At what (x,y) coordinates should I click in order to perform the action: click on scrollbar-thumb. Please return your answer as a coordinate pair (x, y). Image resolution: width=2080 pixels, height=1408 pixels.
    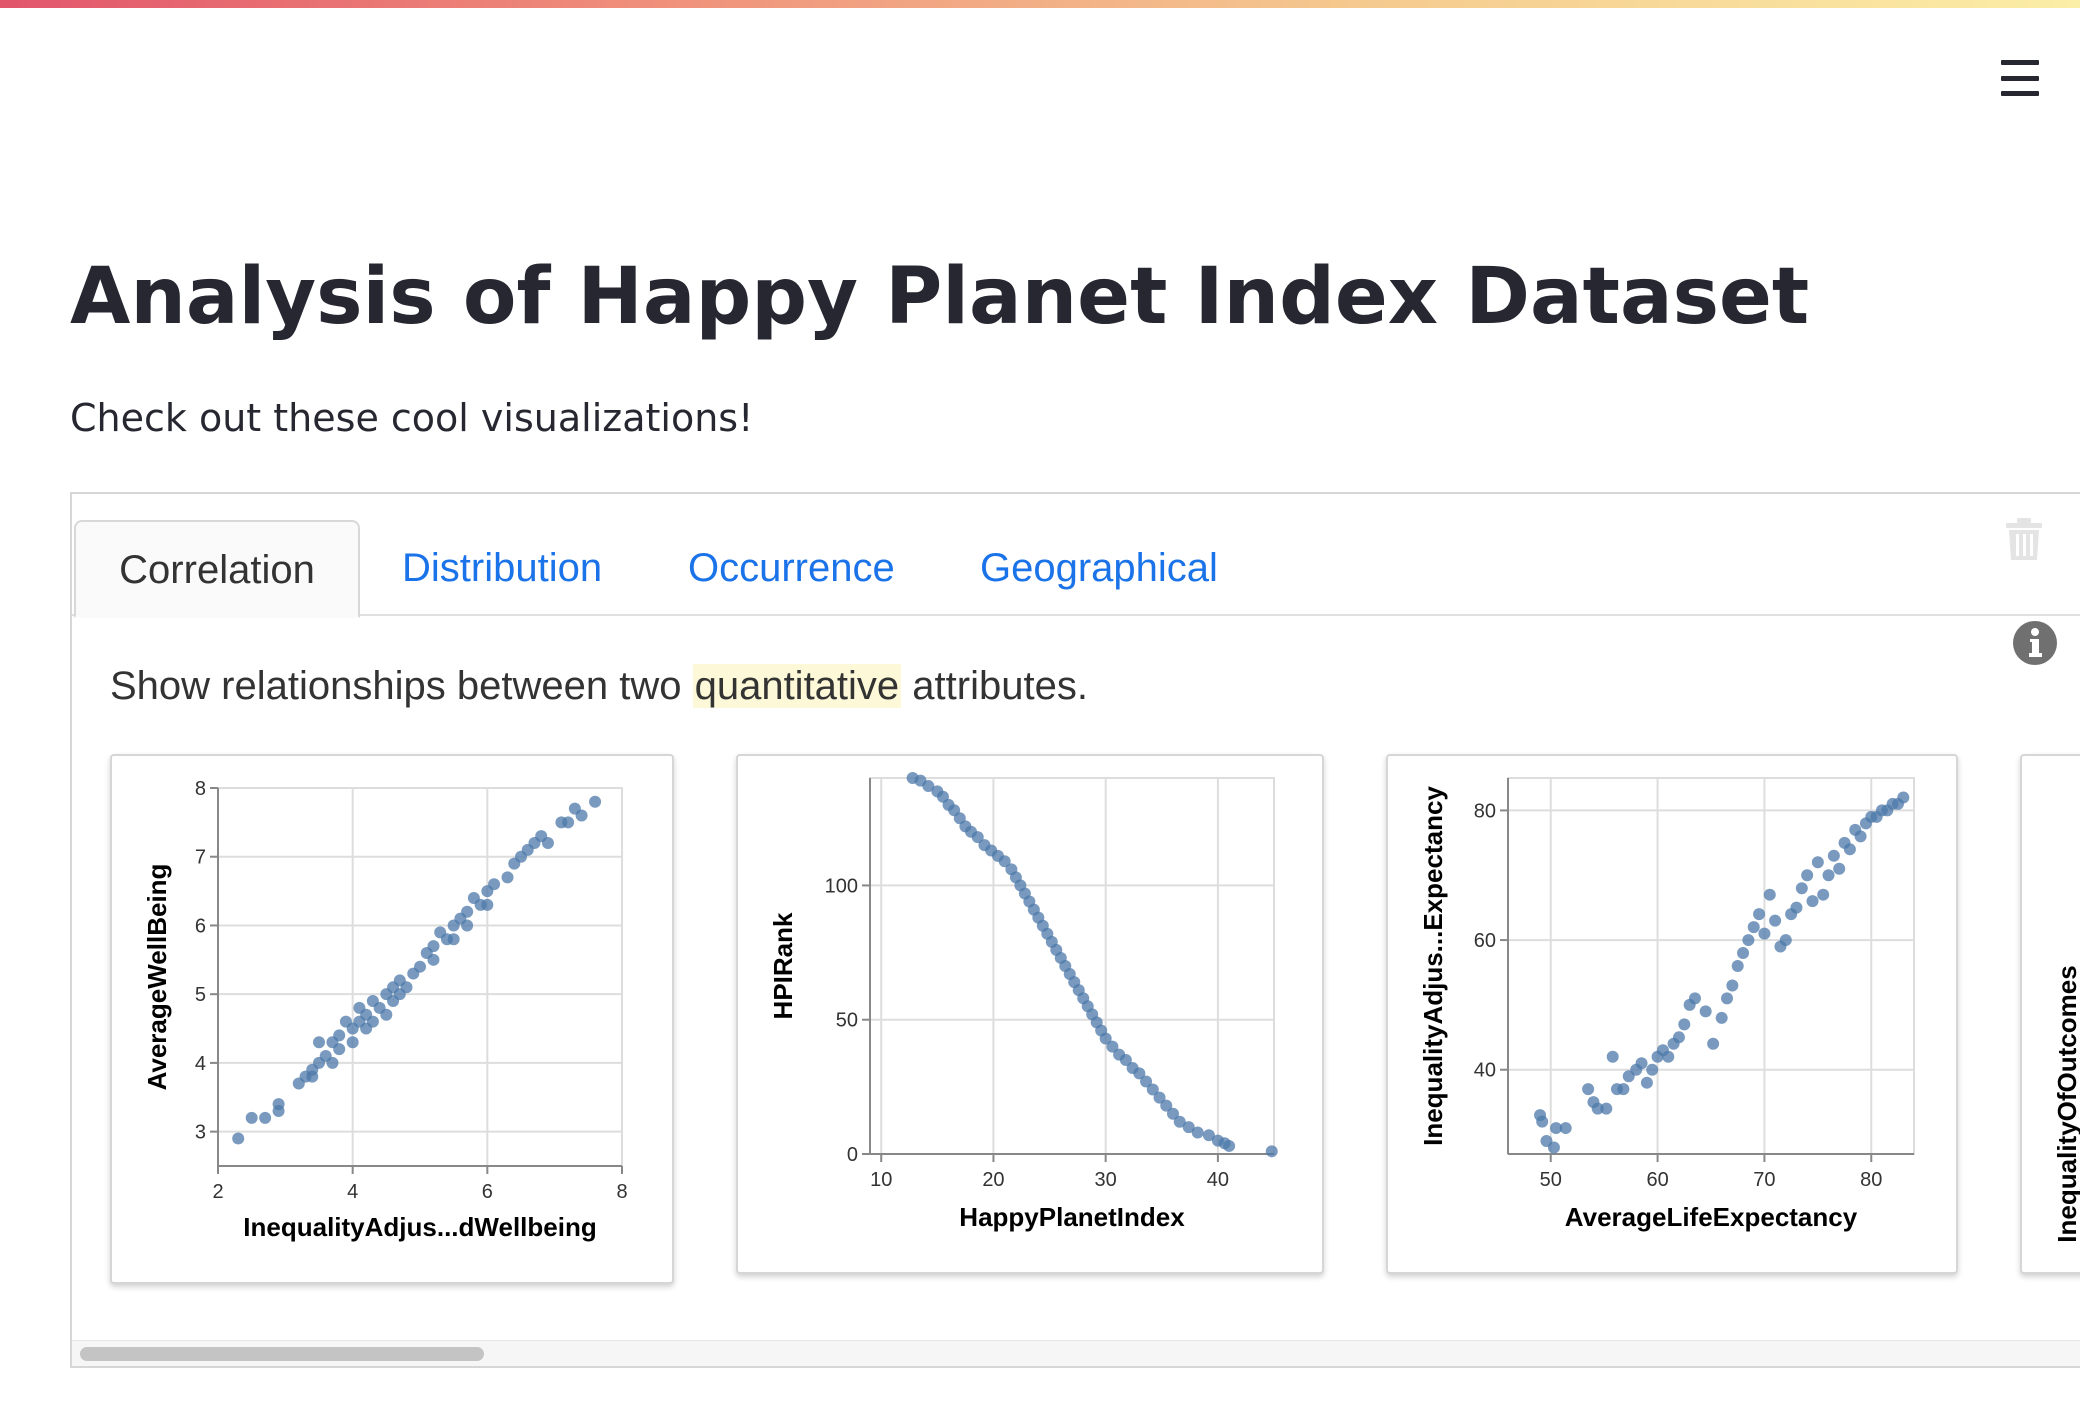
    Looking at the image, I should click on (282, 1354).